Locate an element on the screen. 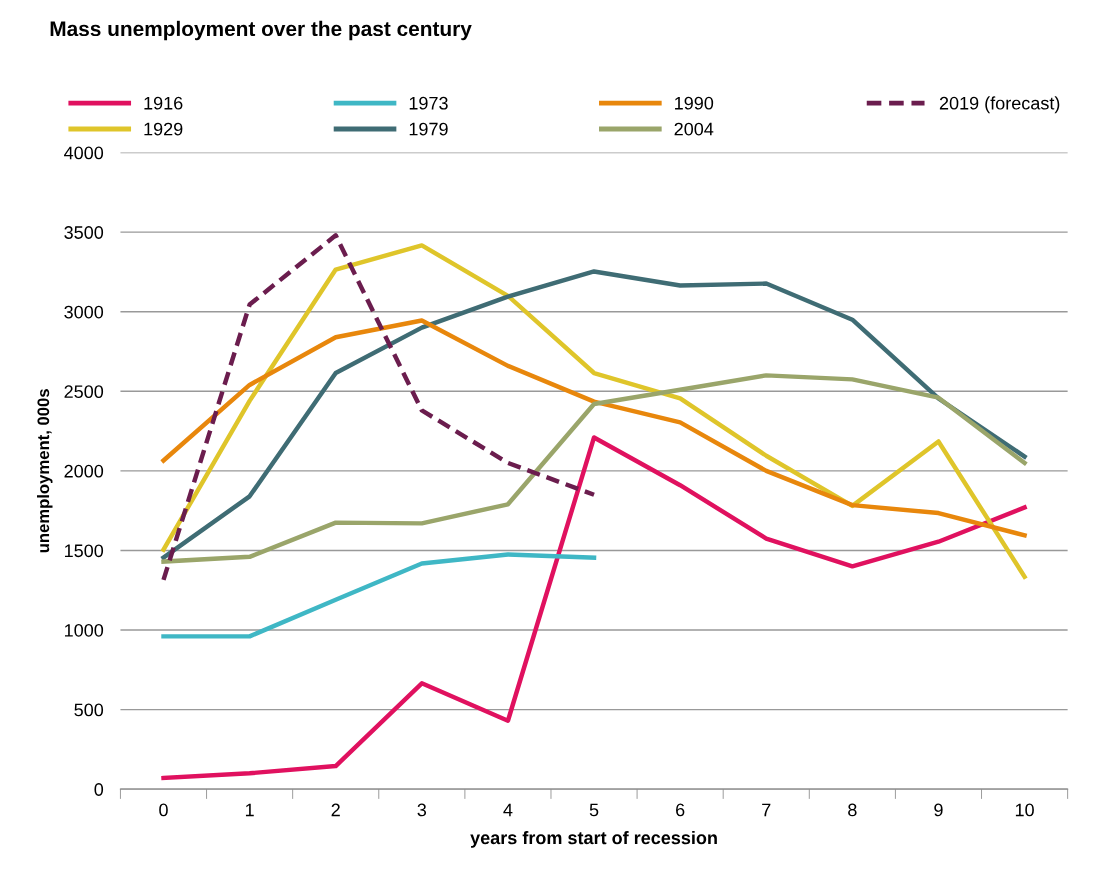  line-series is located at coordinates (379, 595).